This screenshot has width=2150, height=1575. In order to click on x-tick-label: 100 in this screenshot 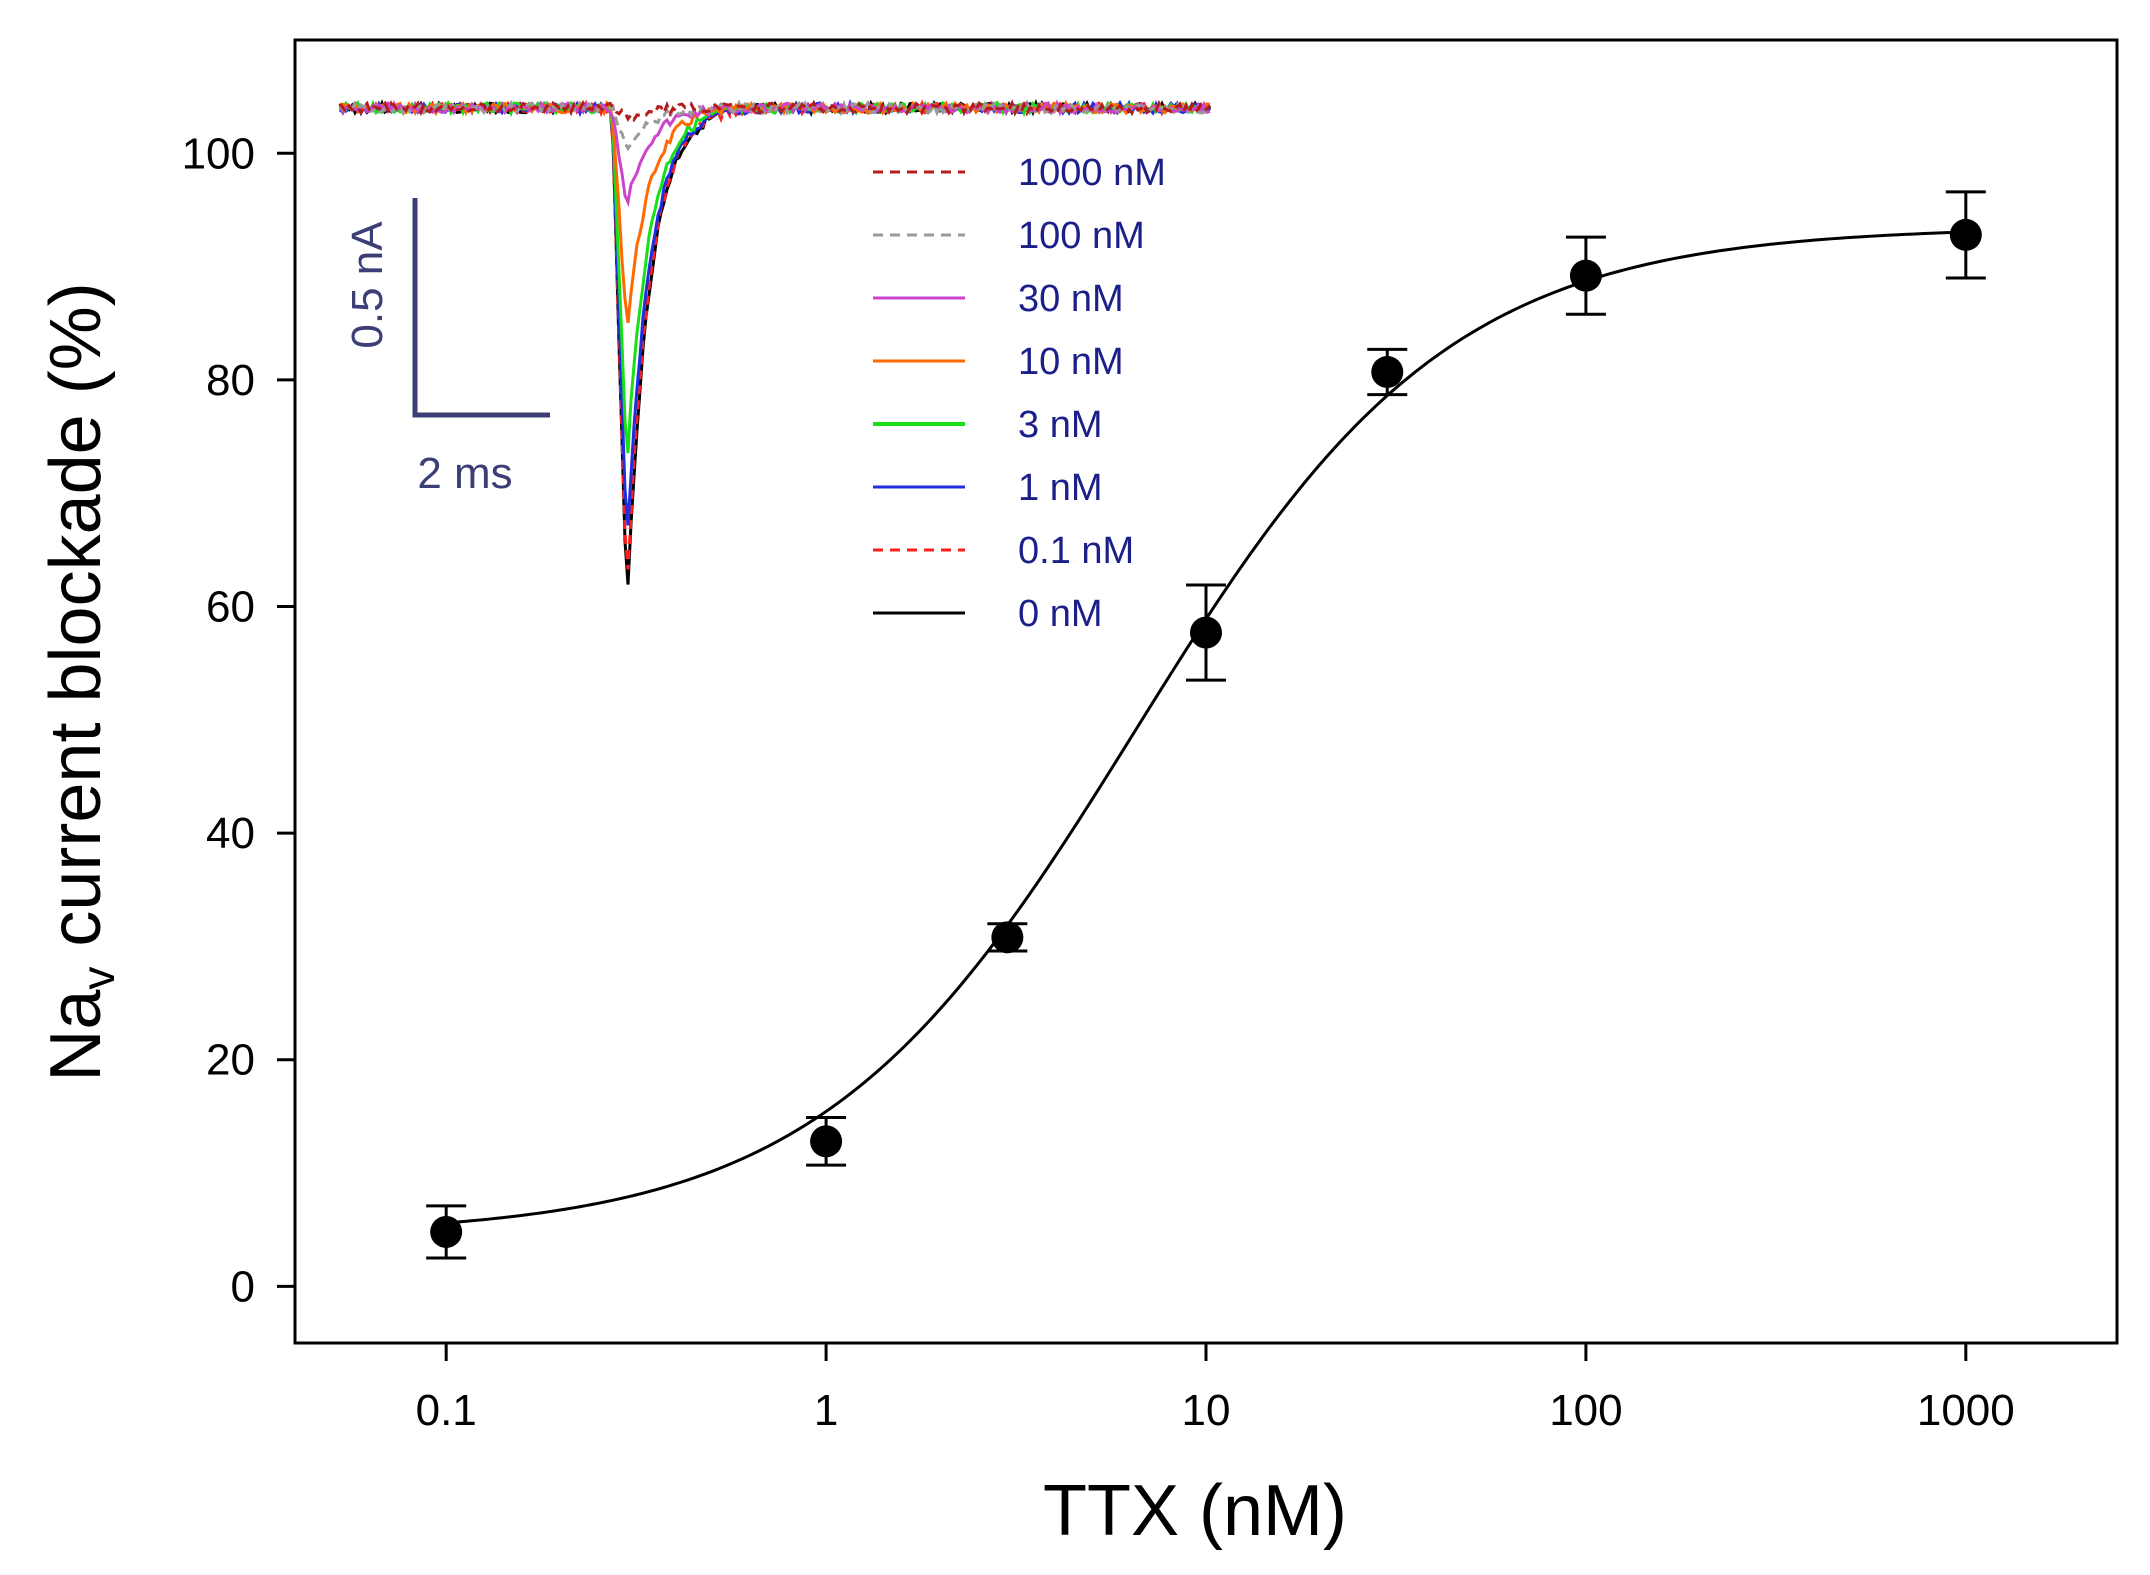, I will do `click(1585, 1410)`.